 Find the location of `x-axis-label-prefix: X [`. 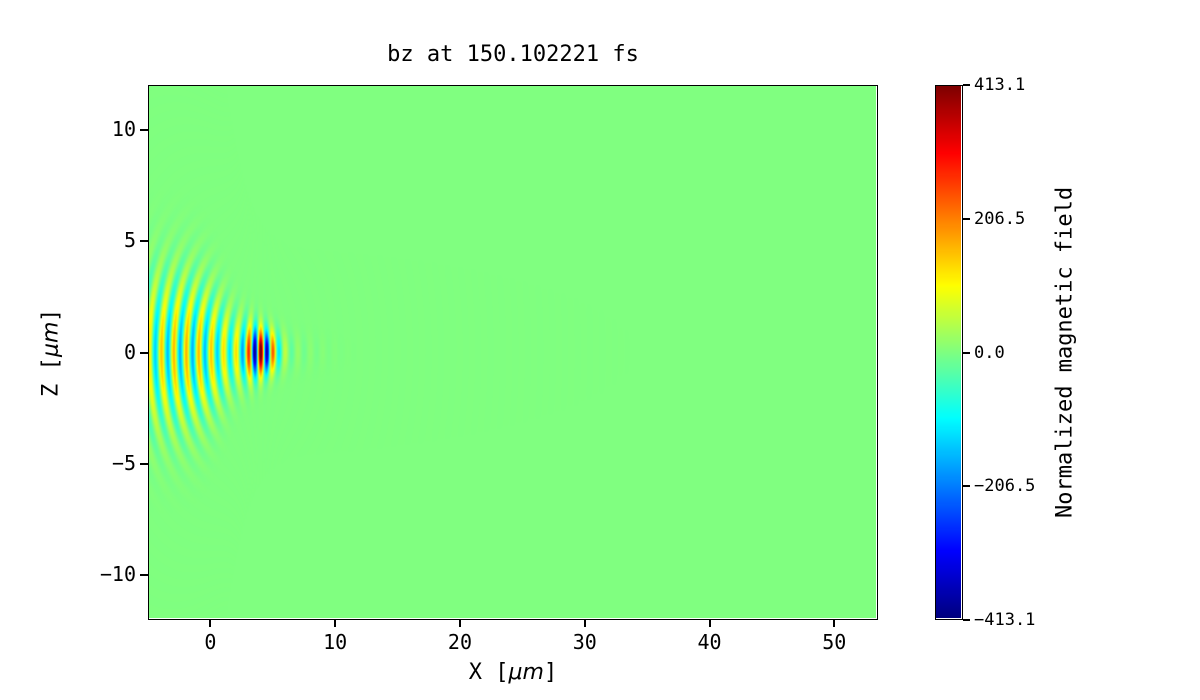

x-axis-label-prefix: X [ is located at coordinates (488, 672).